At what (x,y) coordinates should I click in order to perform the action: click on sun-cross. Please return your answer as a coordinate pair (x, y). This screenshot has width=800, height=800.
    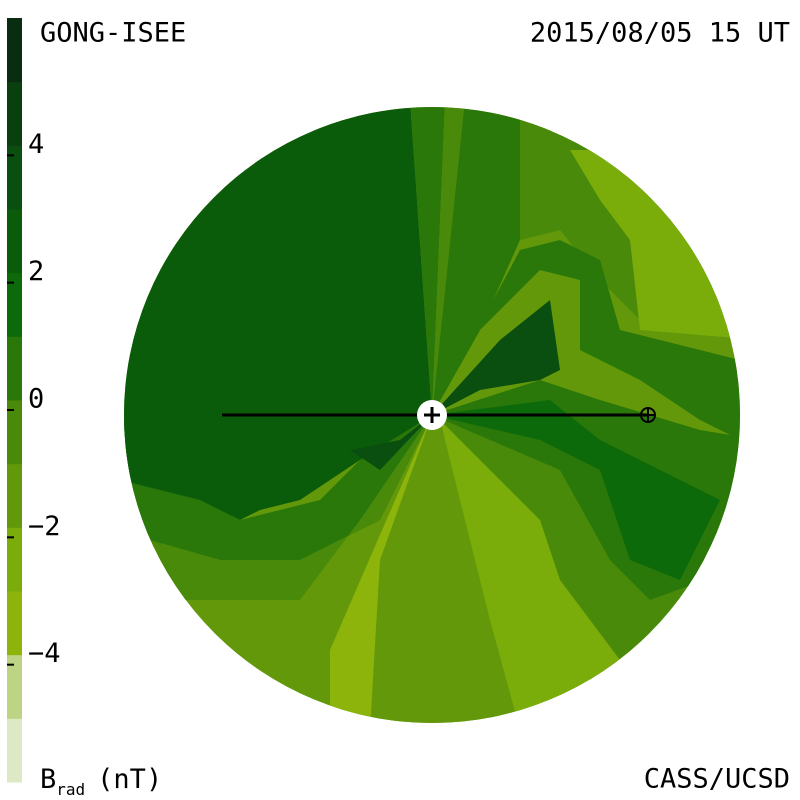
    Looking at the image, I should click on (432, 415).